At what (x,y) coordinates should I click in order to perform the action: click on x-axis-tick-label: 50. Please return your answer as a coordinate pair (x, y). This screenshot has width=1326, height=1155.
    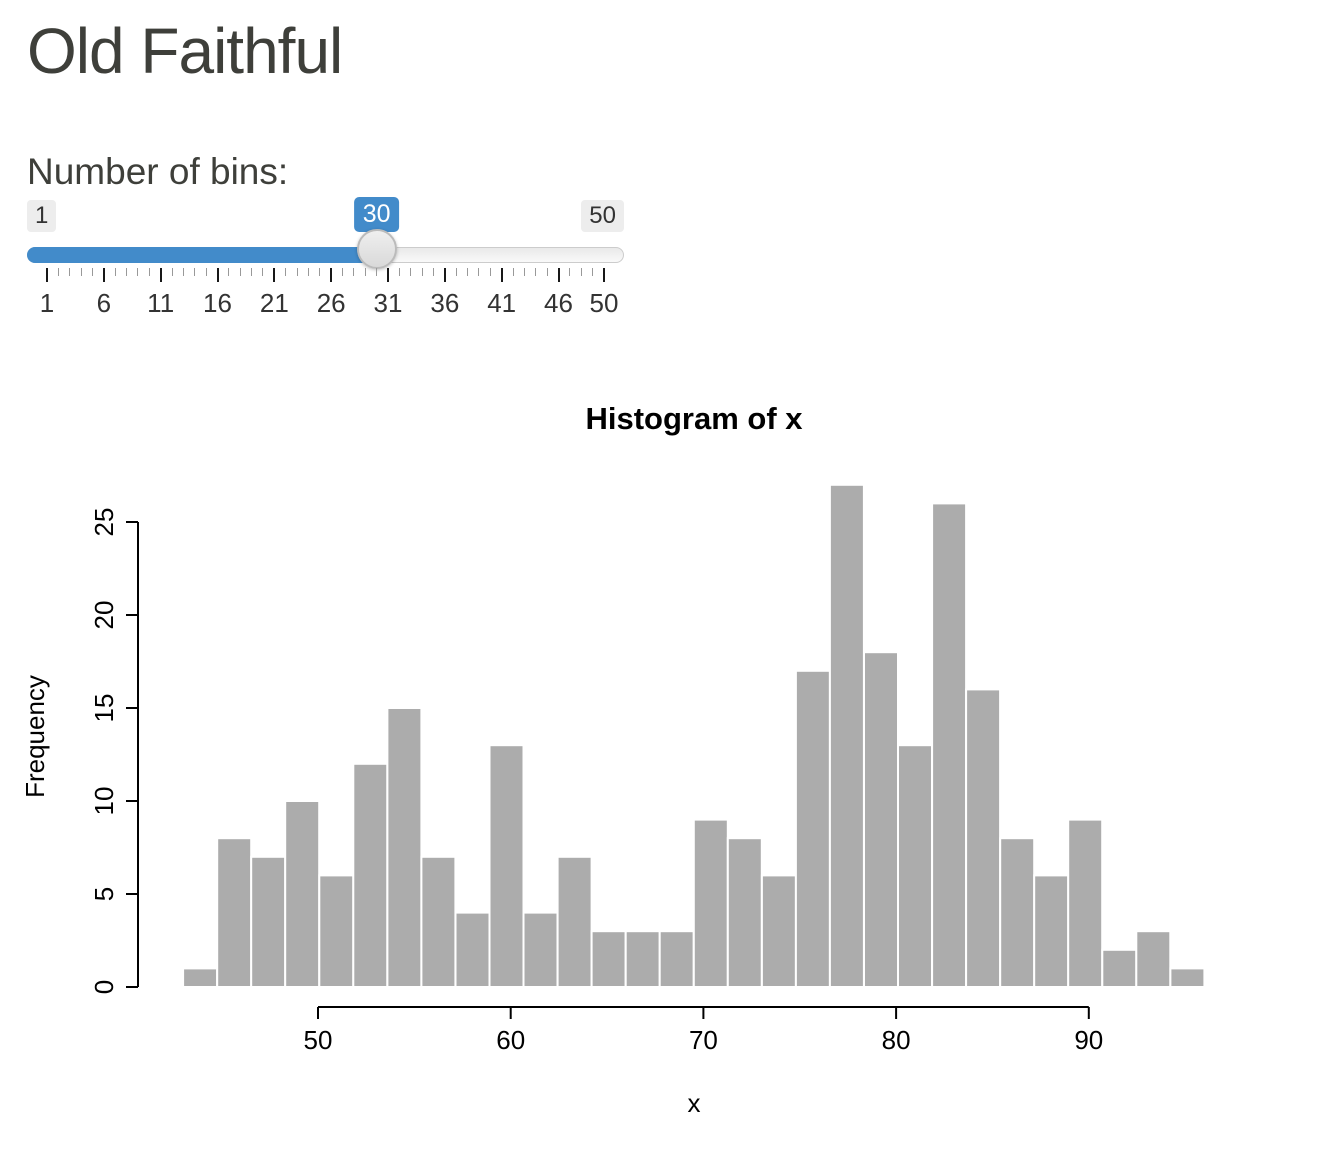
    Looking at the image, I should click on (318, 1040).